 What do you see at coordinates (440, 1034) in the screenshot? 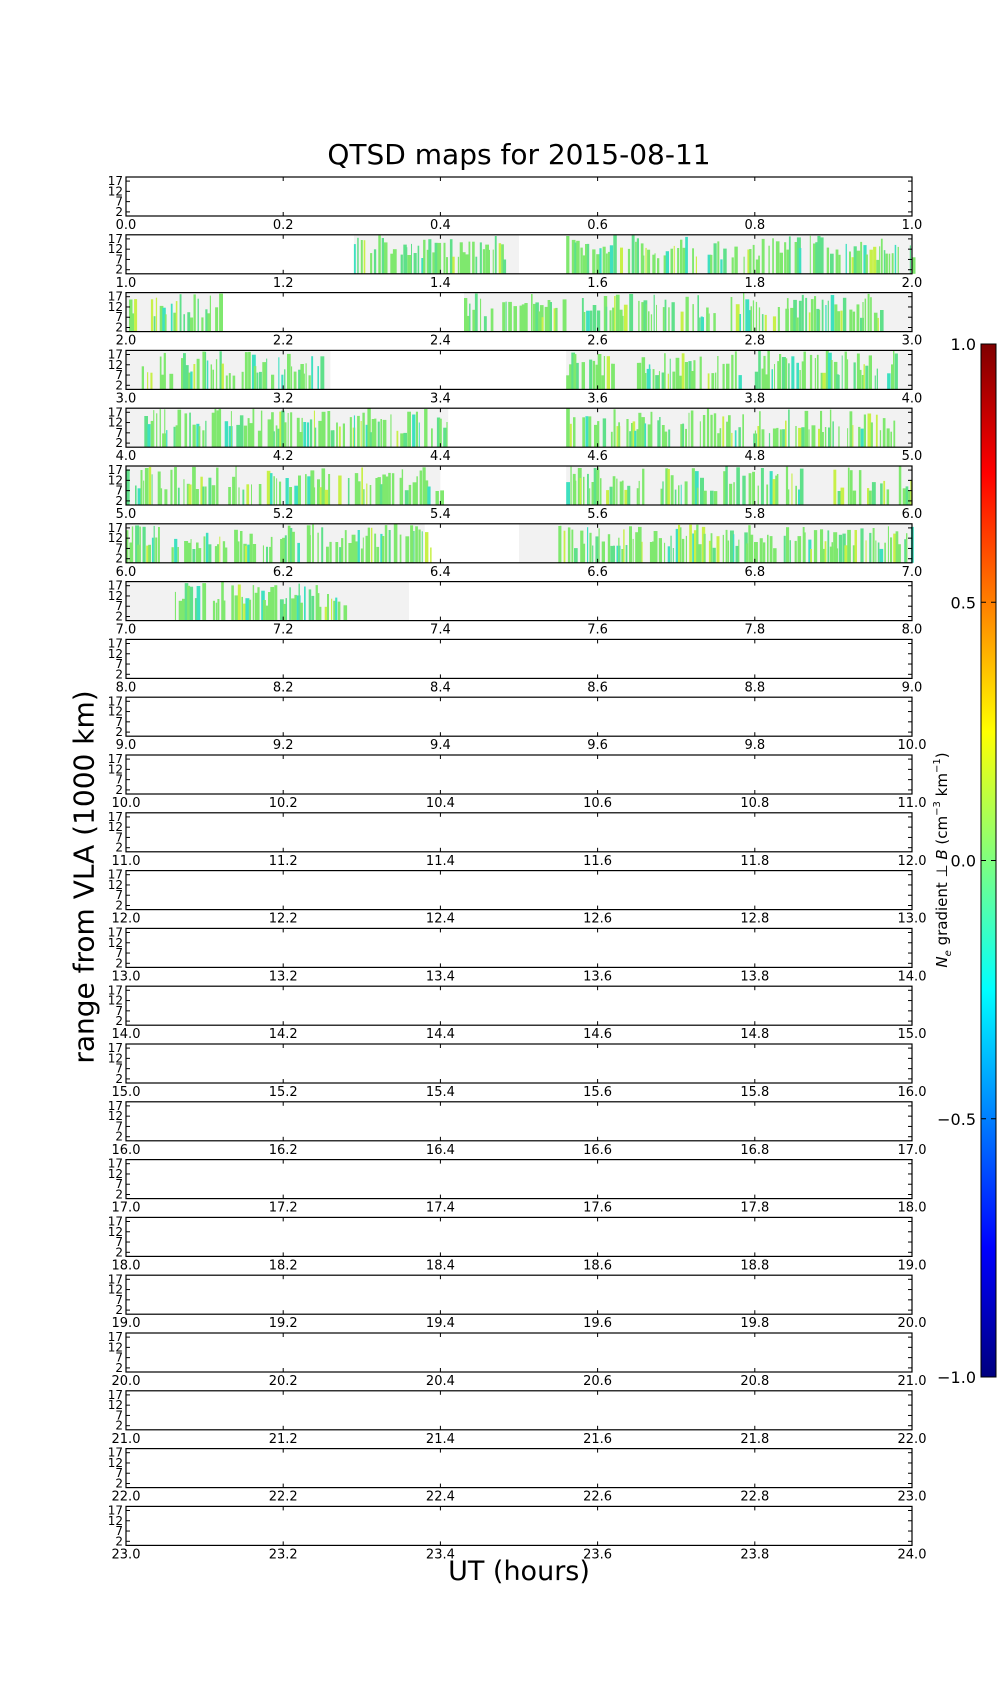
I see `x-tick-label: 14.4` at bounding box center [440, 1034].